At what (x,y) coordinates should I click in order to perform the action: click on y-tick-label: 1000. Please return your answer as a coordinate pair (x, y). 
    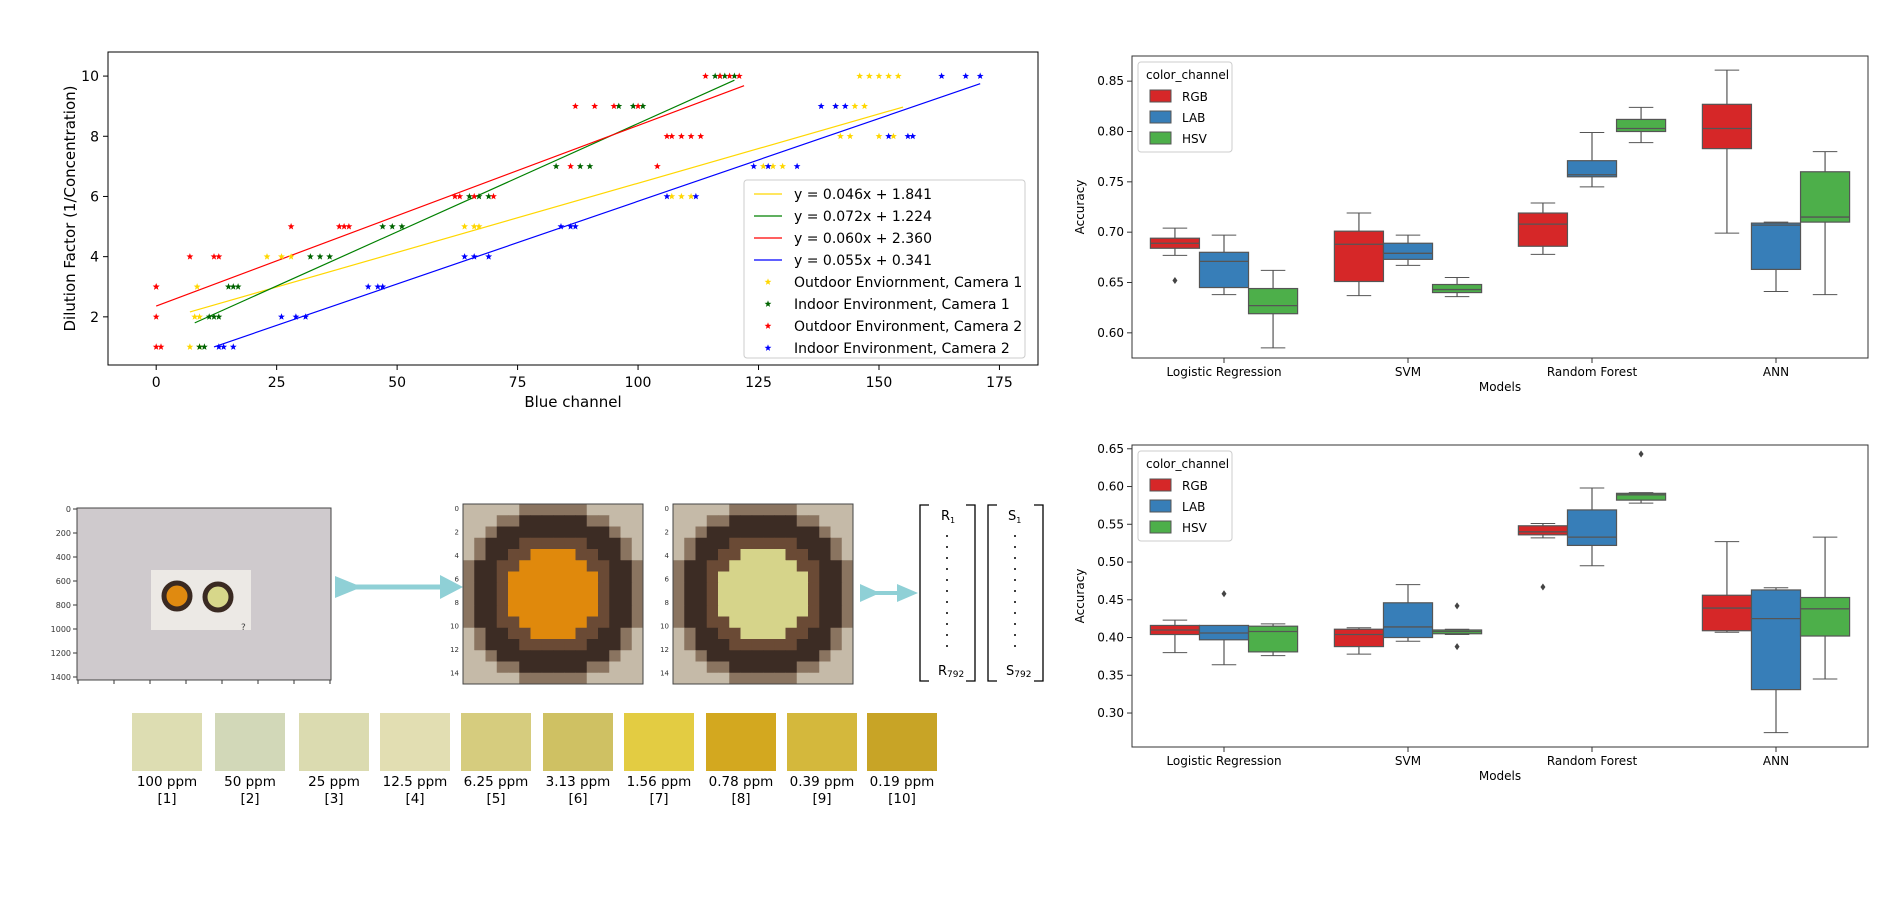
    Looking at the image, I should click on (61, 629).